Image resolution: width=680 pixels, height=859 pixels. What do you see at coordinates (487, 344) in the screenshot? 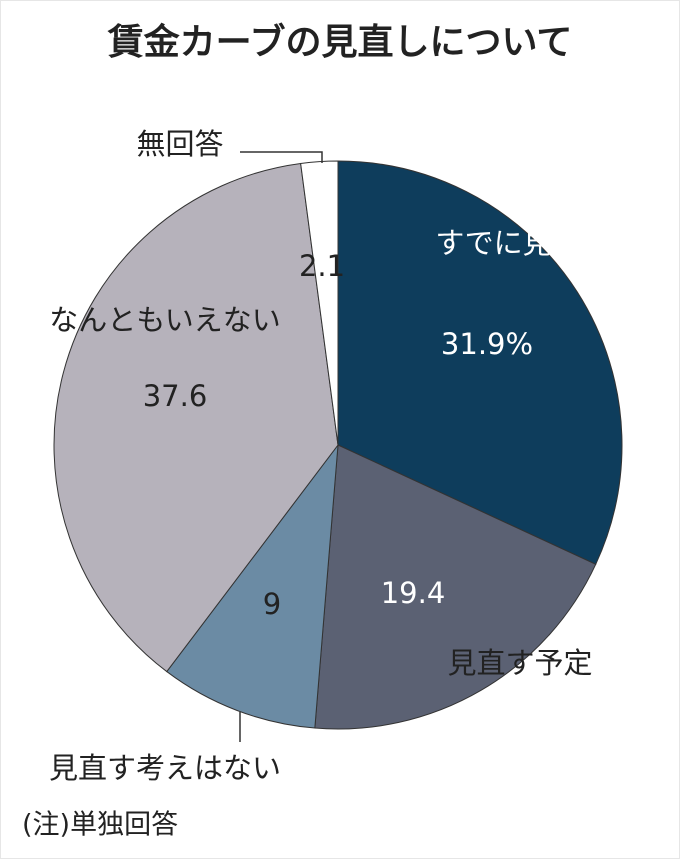
I see `value-label: 31.9%` at bounding box center [487, 344].